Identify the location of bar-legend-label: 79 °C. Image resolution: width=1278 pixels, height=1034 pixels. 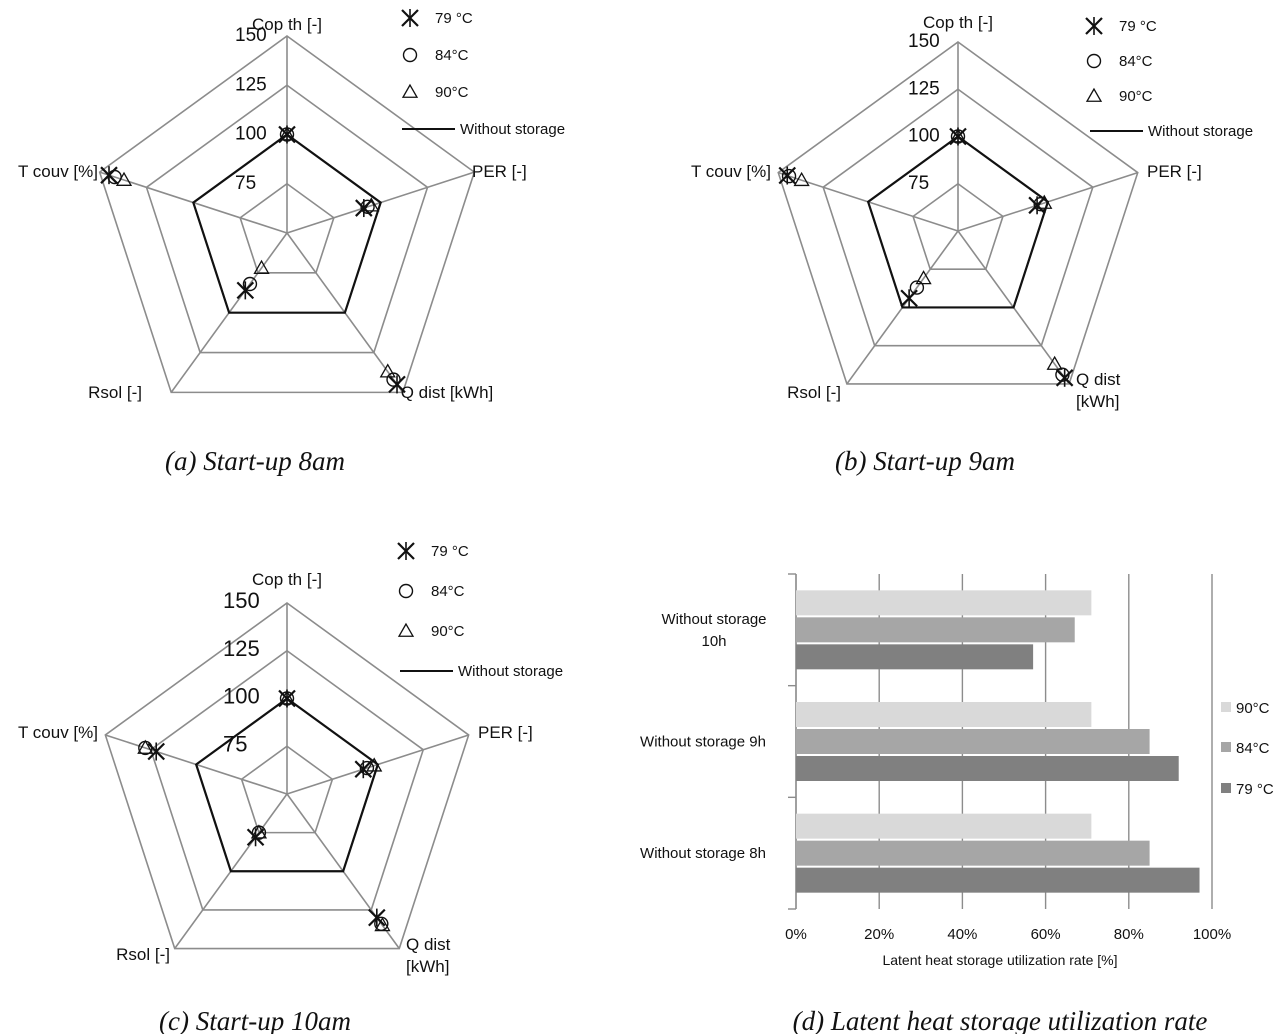
(1255, 789).